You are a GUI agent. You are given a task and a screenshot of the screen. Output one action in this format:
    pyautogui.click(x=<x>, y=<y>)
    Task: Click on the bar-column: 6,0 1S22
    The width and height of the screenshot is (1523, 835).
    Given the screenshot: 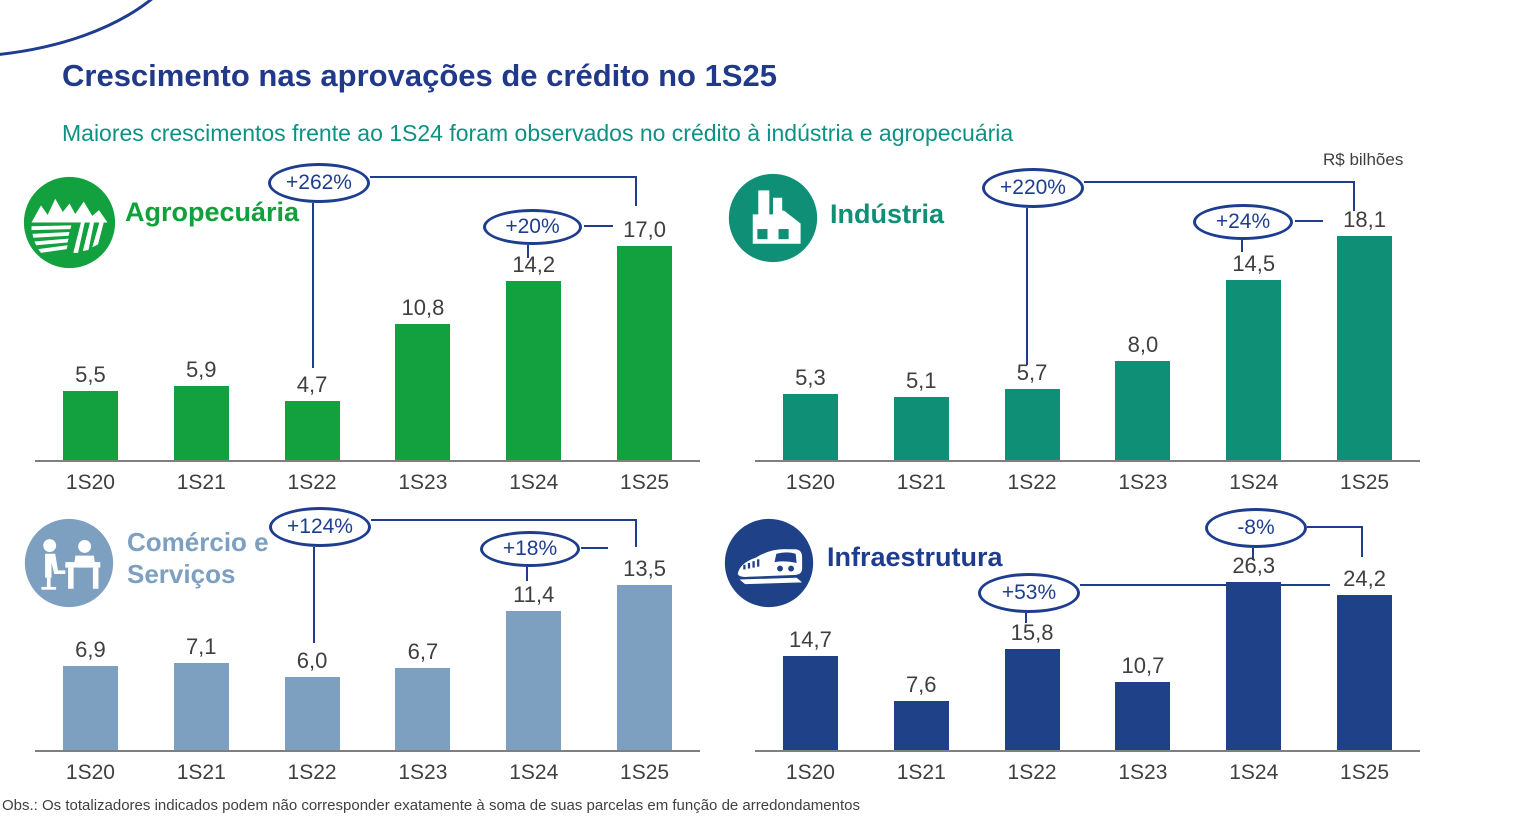 What is the action you would take?
    pyautogui.click(x=312, y=654)
    